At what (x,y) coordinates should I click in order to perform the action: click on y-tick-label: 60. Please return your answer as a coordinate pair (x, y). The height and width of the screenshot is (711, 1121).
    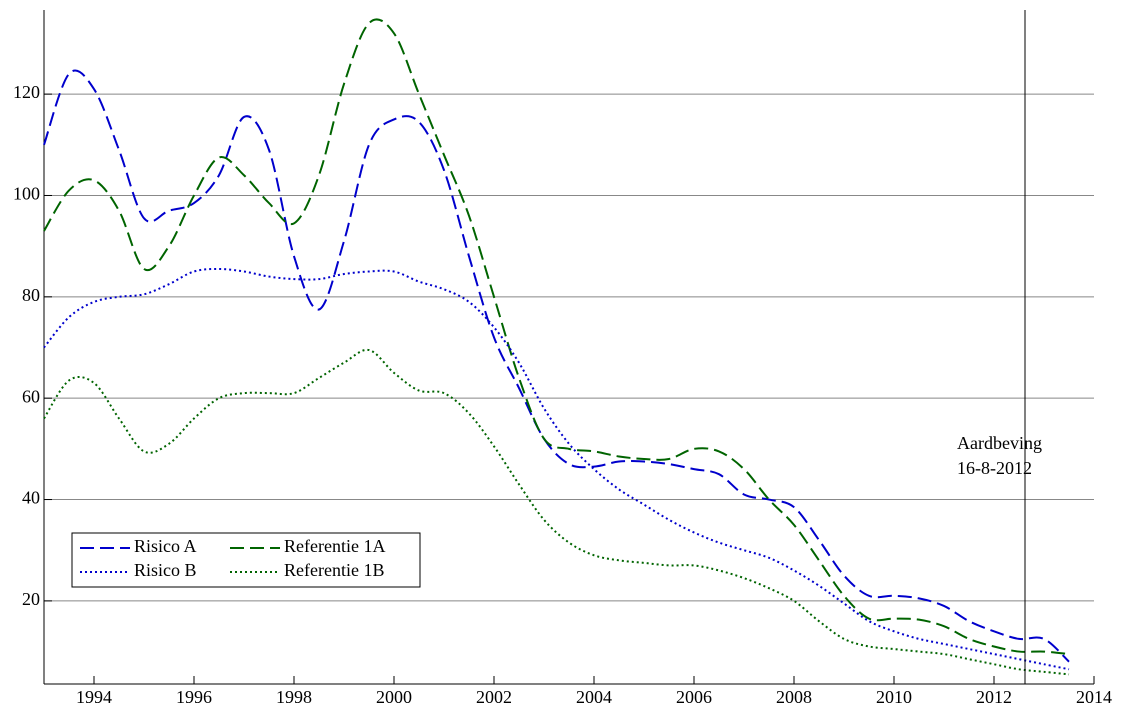
    Looking at the image, I should click on (31, 396).